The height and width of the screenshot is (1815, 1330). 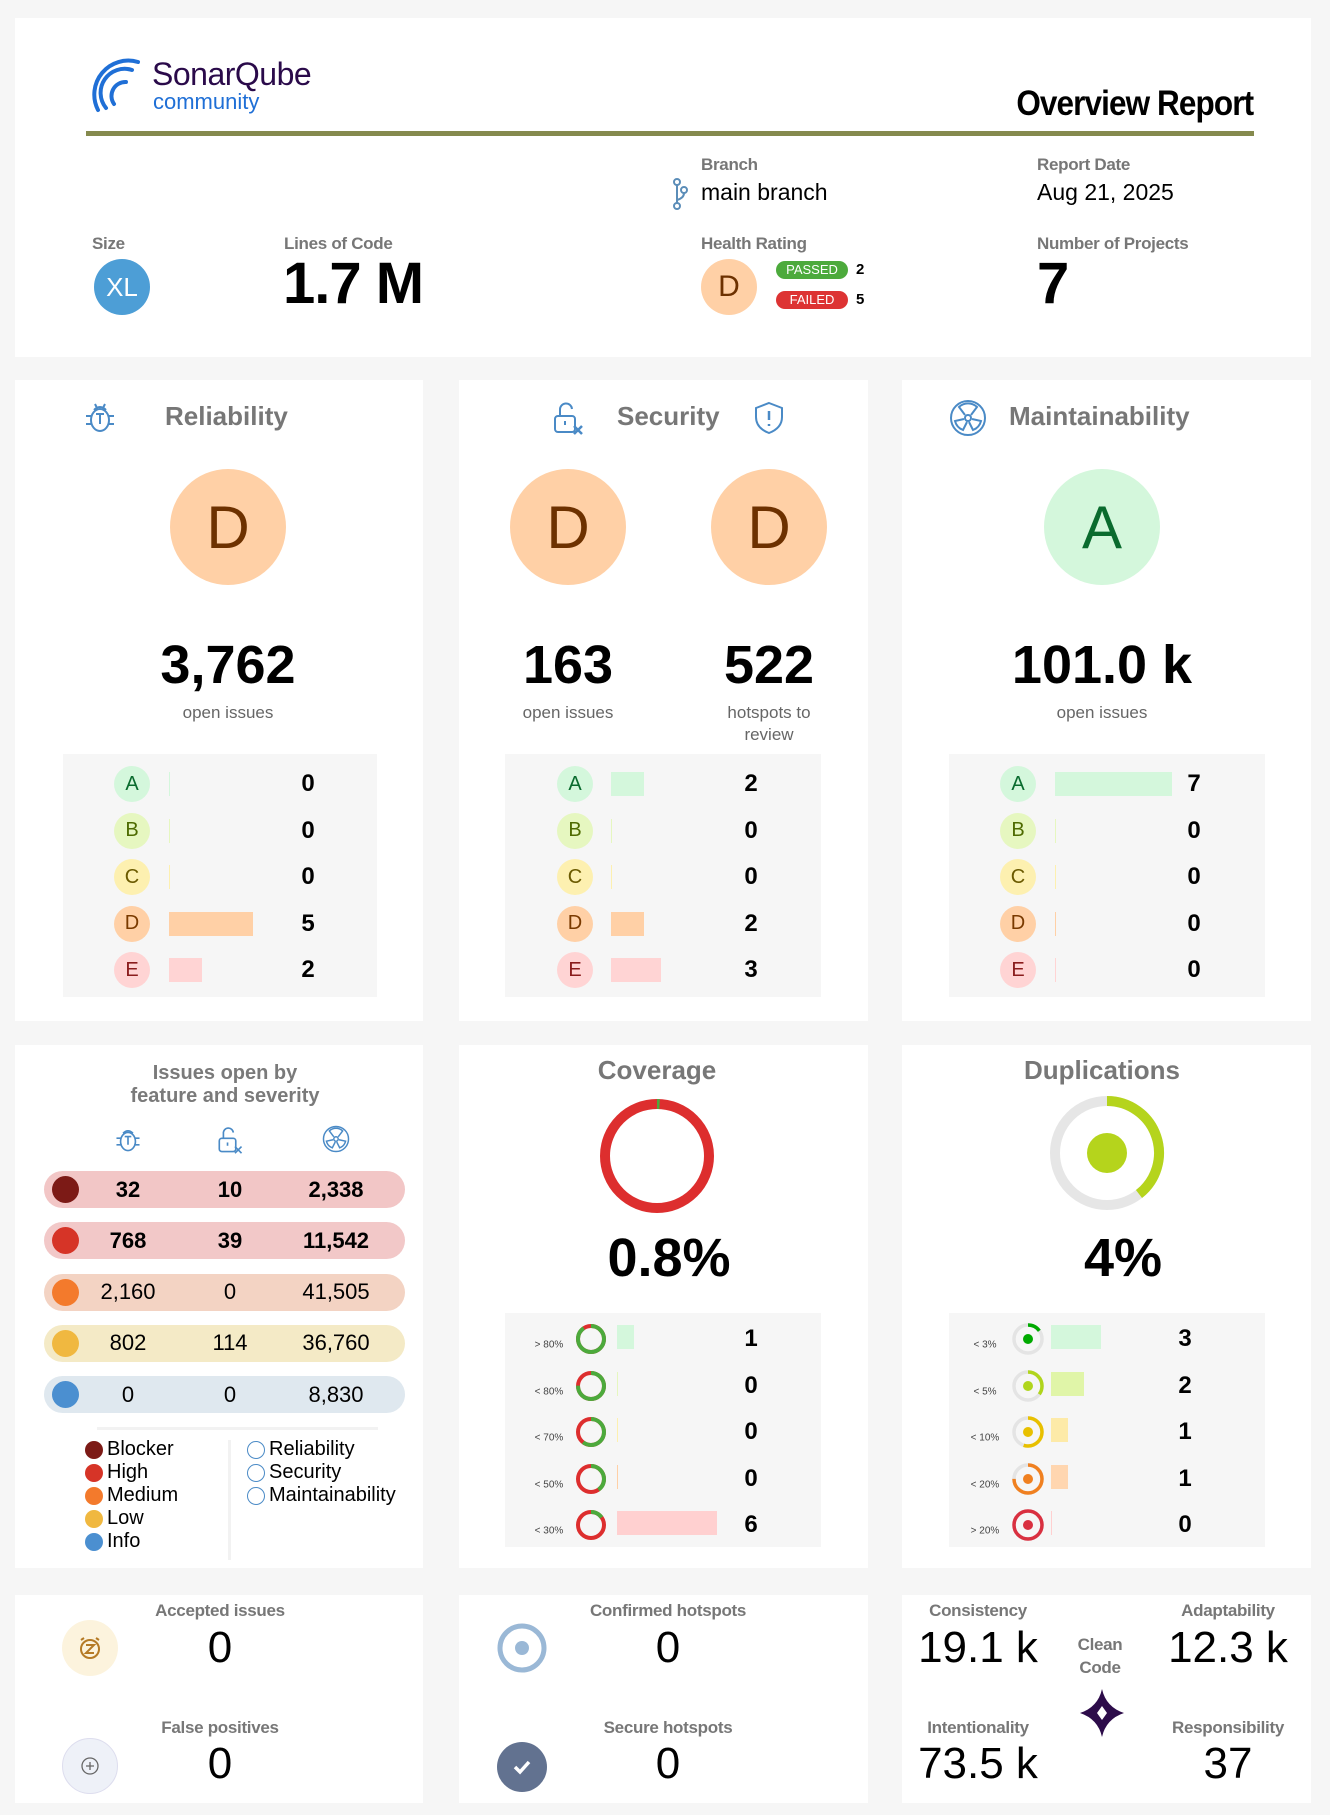 I want to click on rating-letter-D: D, so click(x=575, y=923).